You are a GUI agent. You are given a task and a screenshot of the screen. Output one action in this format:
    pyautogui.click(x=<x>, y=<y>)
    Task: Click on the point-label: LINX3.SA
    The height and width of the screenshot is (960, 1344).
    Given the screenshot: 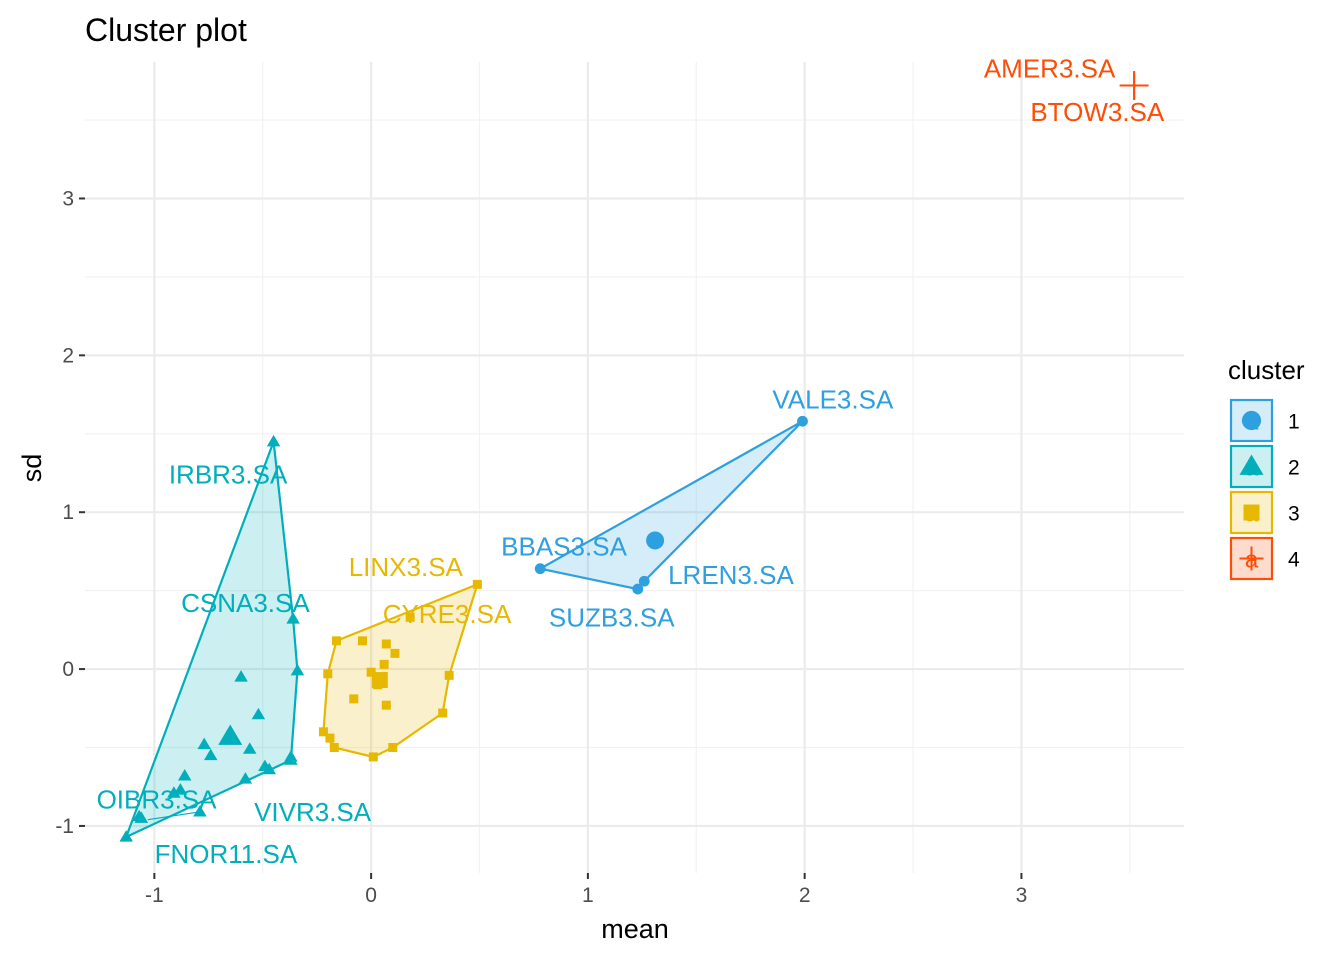 What is the action you would take?
    pyautogui.click(x=406, y=567)
    